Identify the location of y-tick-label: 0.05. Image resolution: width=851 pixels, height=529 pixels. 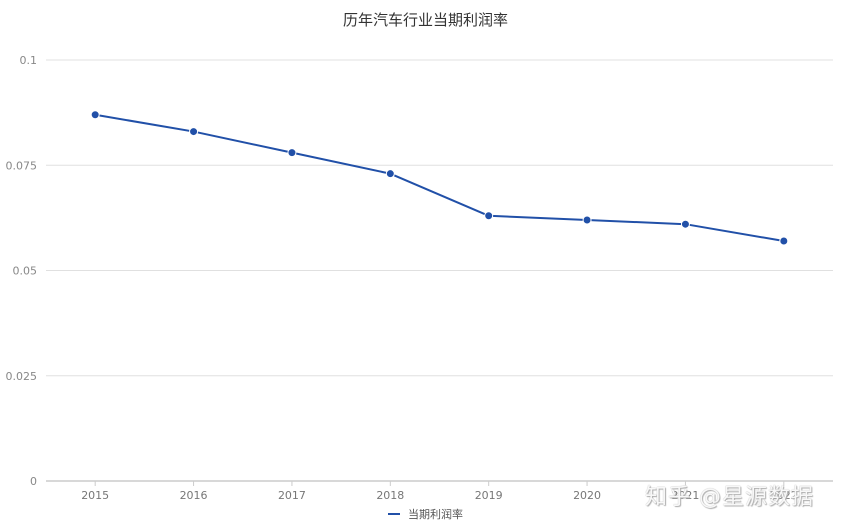
(25, 271).